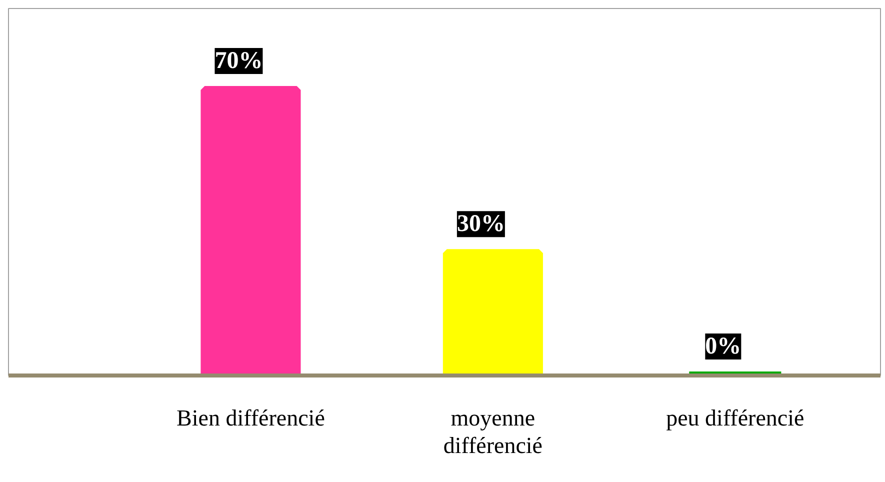 The height and width of the screenshot is (482, 885). What do you see at coordinates (480, 224) in the screenshot?
I see `data-label: 30%` at bounding box center [480, 224].